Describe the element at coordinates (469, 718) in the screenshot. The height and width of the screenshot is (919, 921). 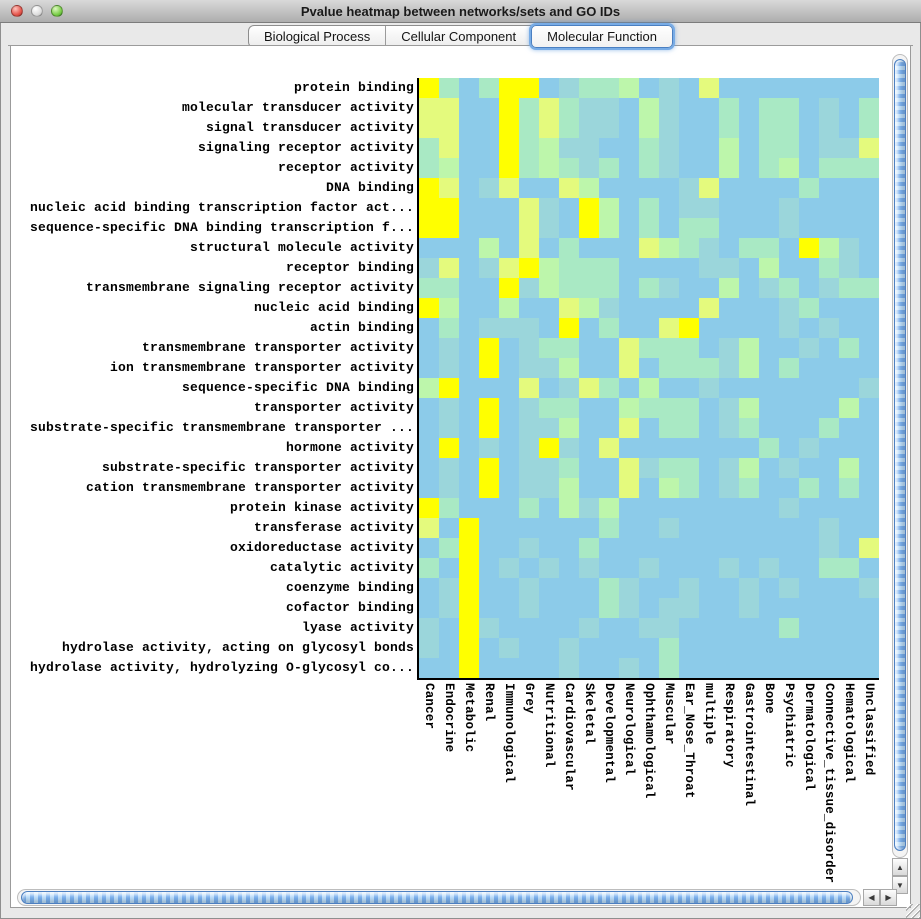
I see `column-label: Metabolic` at that location.